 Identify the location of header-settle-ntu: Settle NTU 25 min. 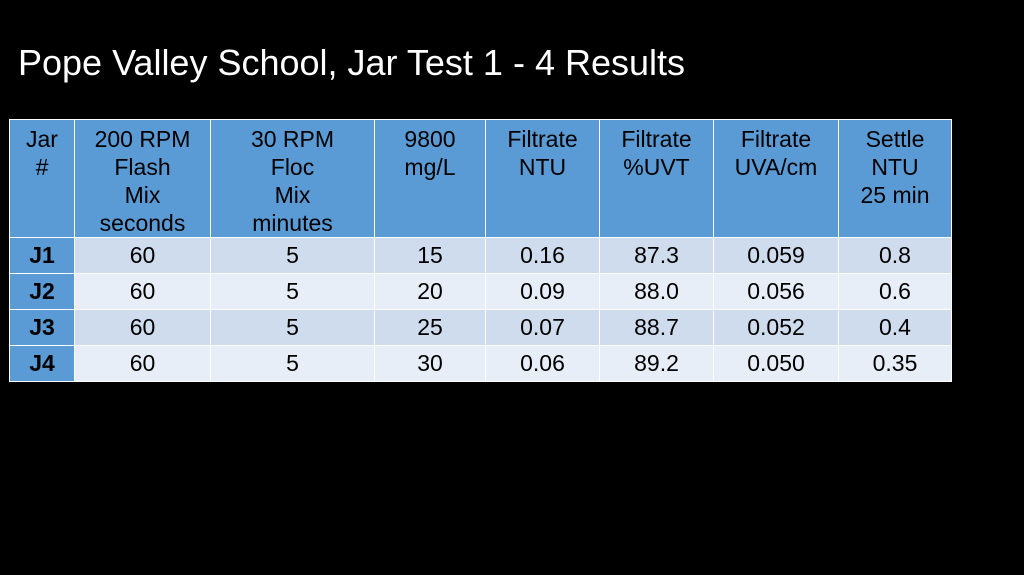
(895, 178).